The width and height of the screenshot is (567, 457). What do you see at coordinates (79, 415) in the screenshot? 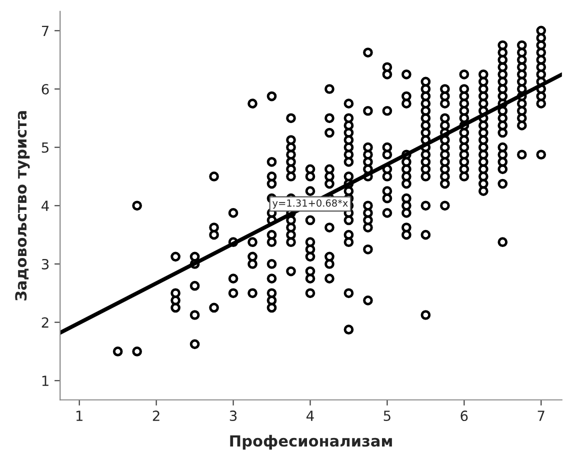
I see `x-tick-label: 1` at bounding box center [79, 415].